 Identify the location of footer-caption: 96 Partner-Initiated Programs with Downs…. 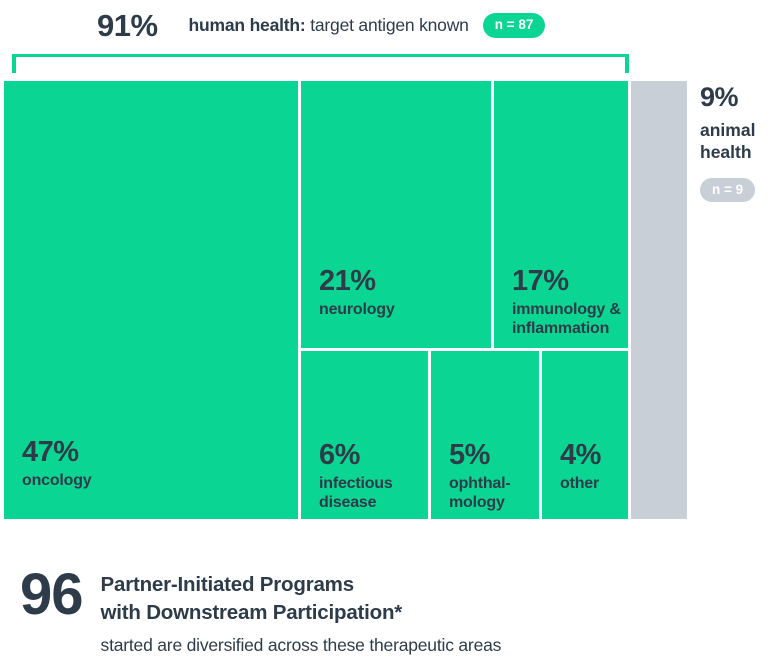
(260, 611).